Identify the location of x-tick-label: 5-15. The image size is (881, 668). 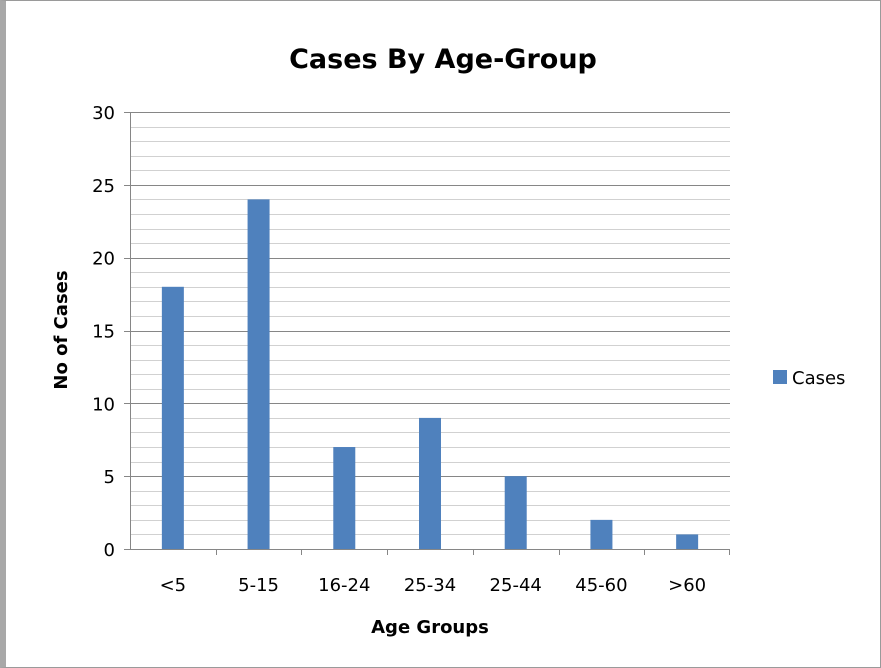
(258, 585).